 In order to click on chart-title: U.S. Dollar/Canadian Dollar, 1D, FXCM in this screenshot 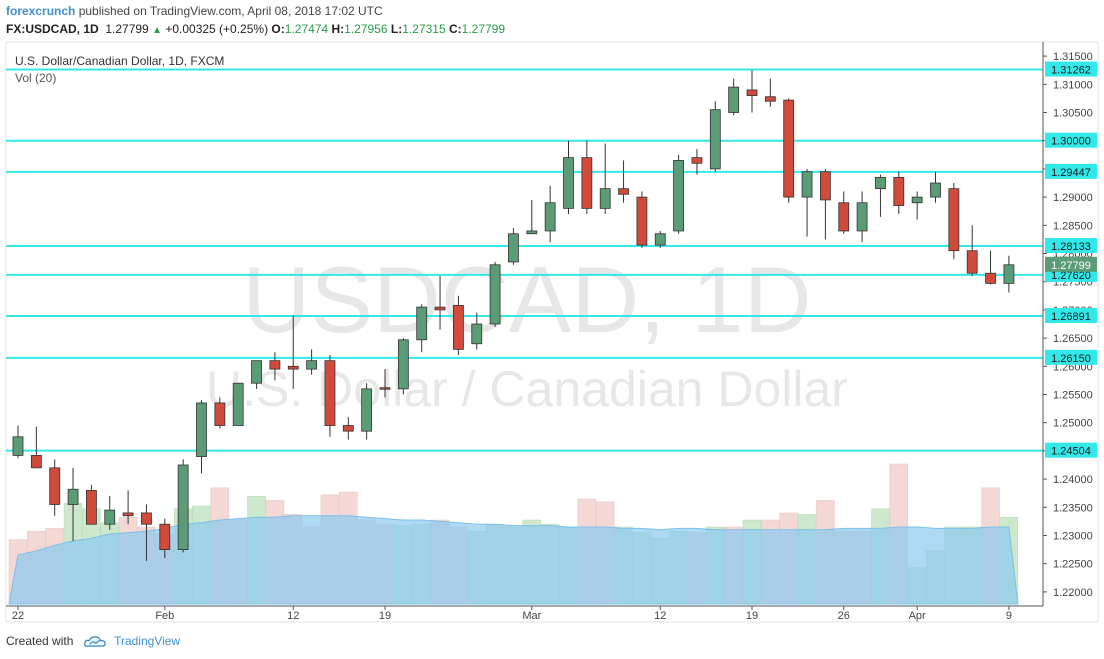, I will do `click(119, 61)`.